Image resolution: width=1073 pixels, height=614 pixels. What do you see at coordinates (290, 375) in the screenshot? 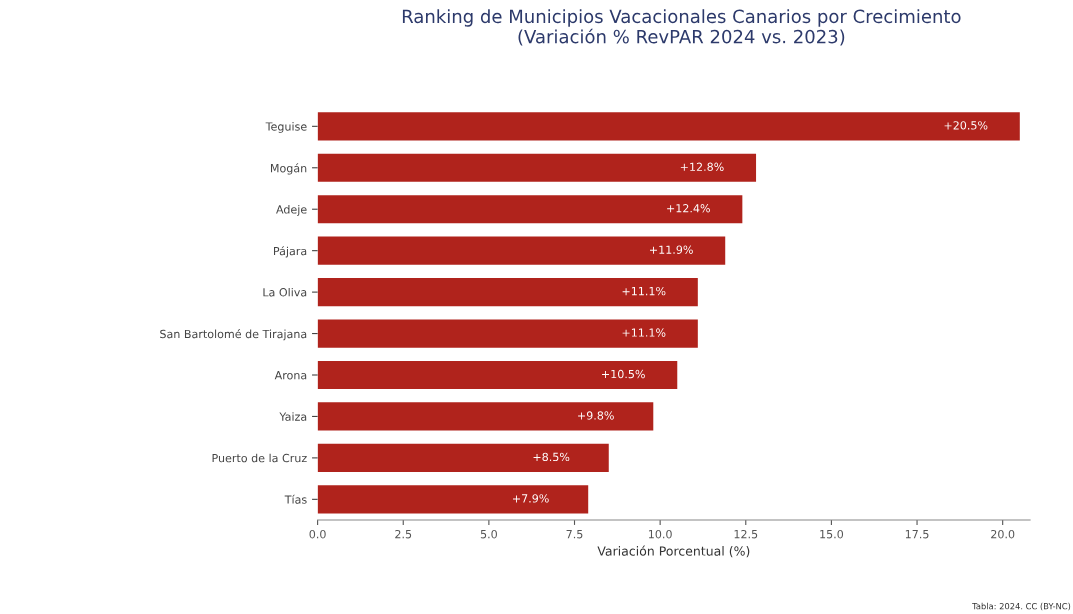
I see `y-tick-label: Arona` at bounding box center [290, 375].